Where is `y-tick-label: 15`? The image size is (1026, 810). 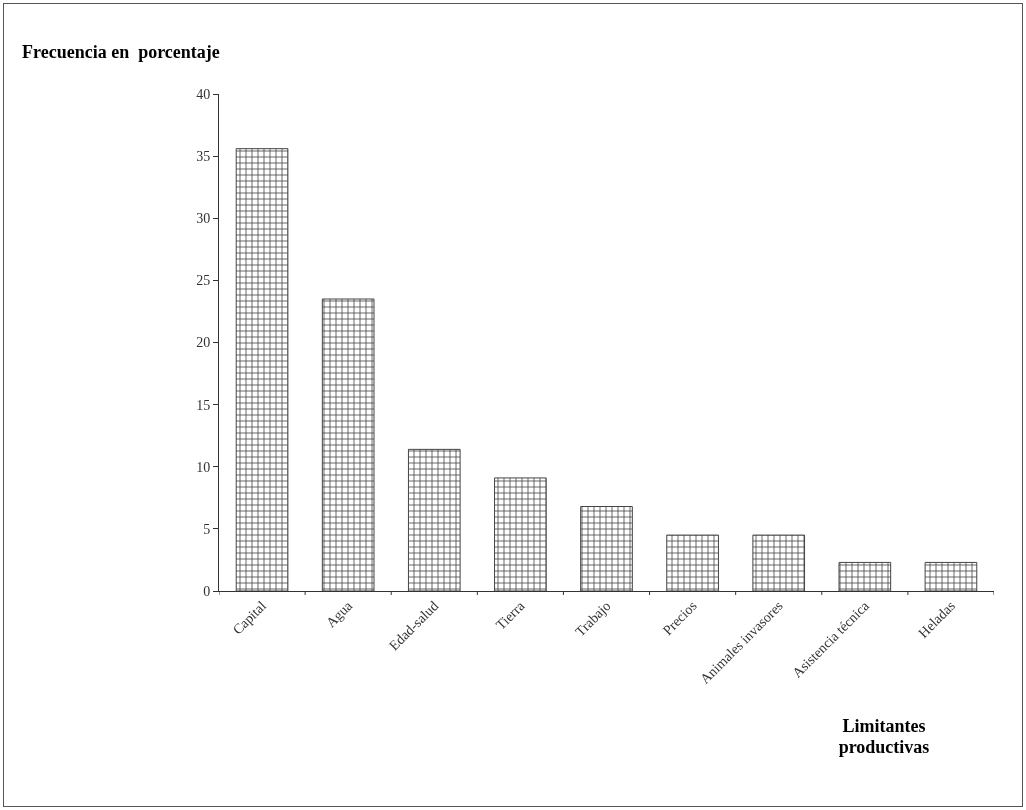 y-tick-label: 15 is located at coordinates (203, 405).